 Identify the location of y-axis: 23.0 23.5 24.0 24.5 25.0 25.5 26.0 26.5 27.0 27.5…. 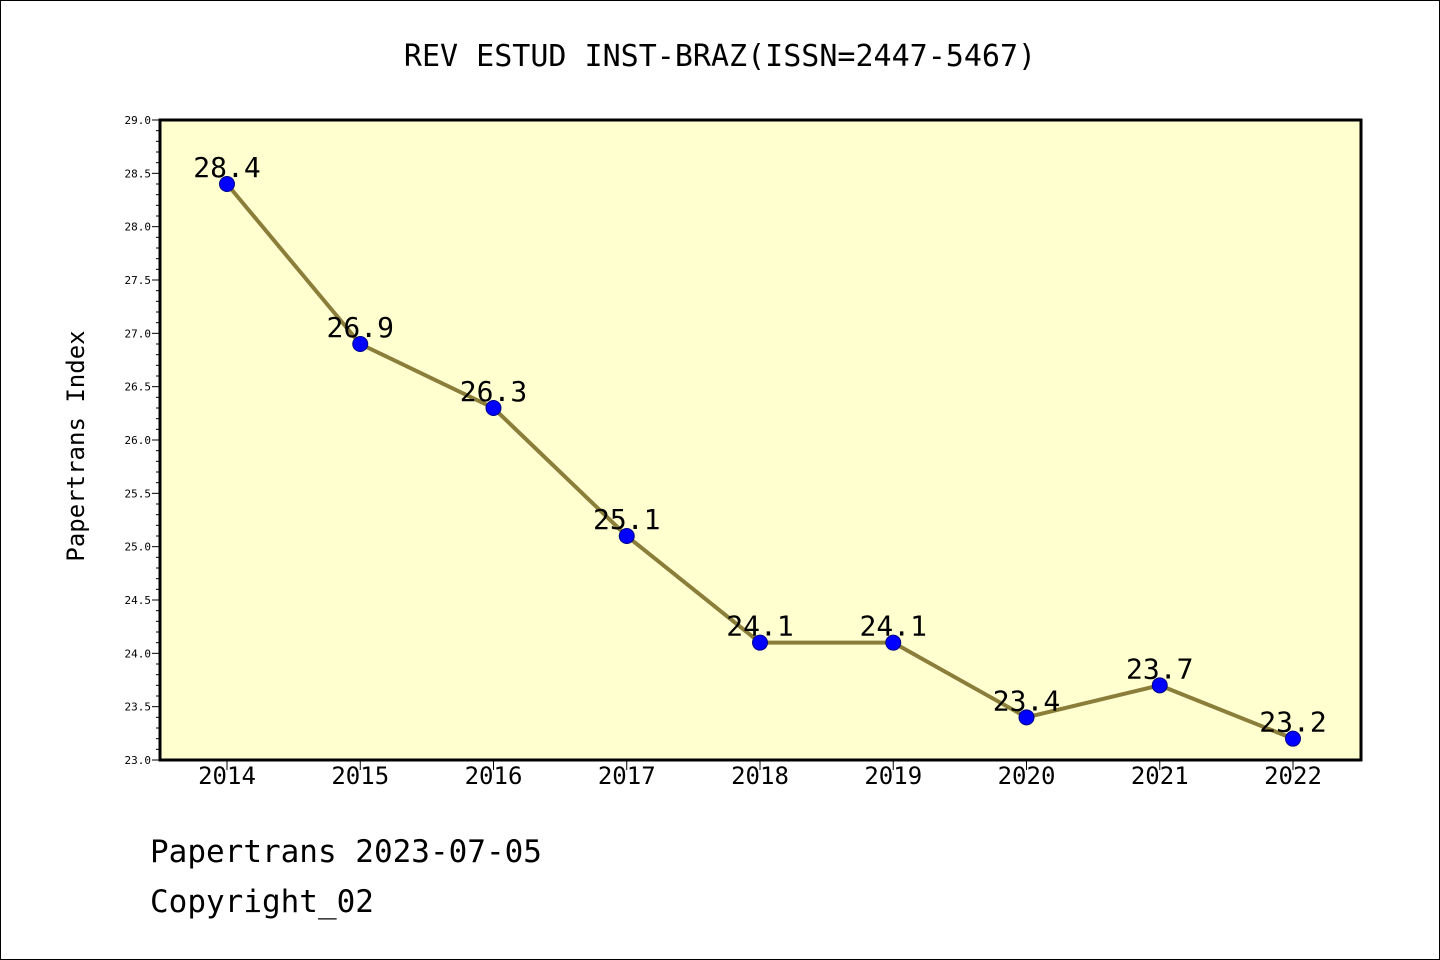
(142, 440).